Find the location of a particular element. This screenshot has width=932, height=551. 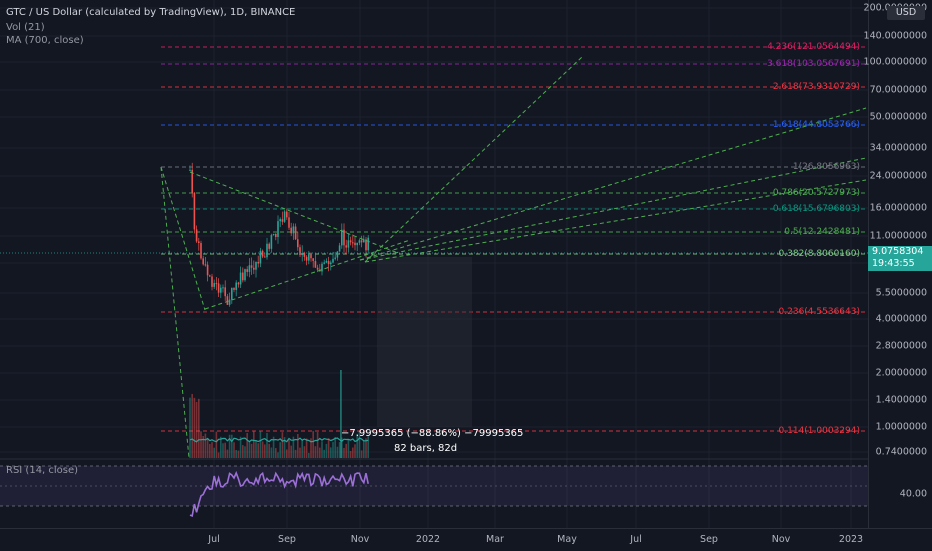

time-tick: May is located at coordinates (567, 539).